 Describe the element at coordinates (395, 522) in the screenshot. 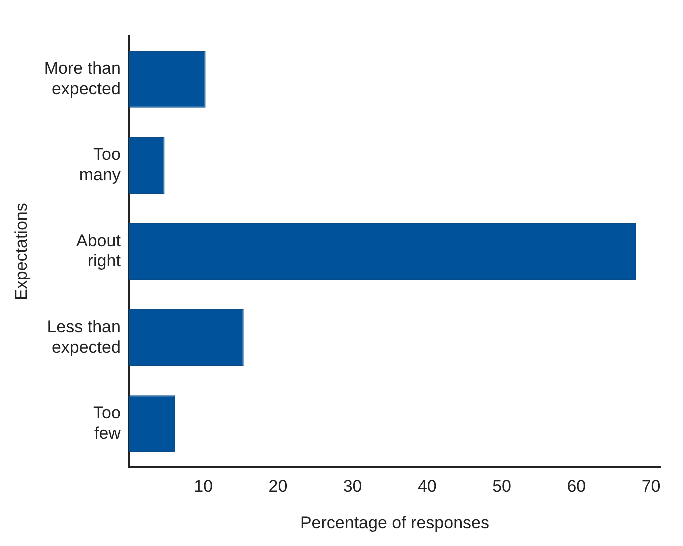

I see `x-axis-title: Percentage of responses` at that location.